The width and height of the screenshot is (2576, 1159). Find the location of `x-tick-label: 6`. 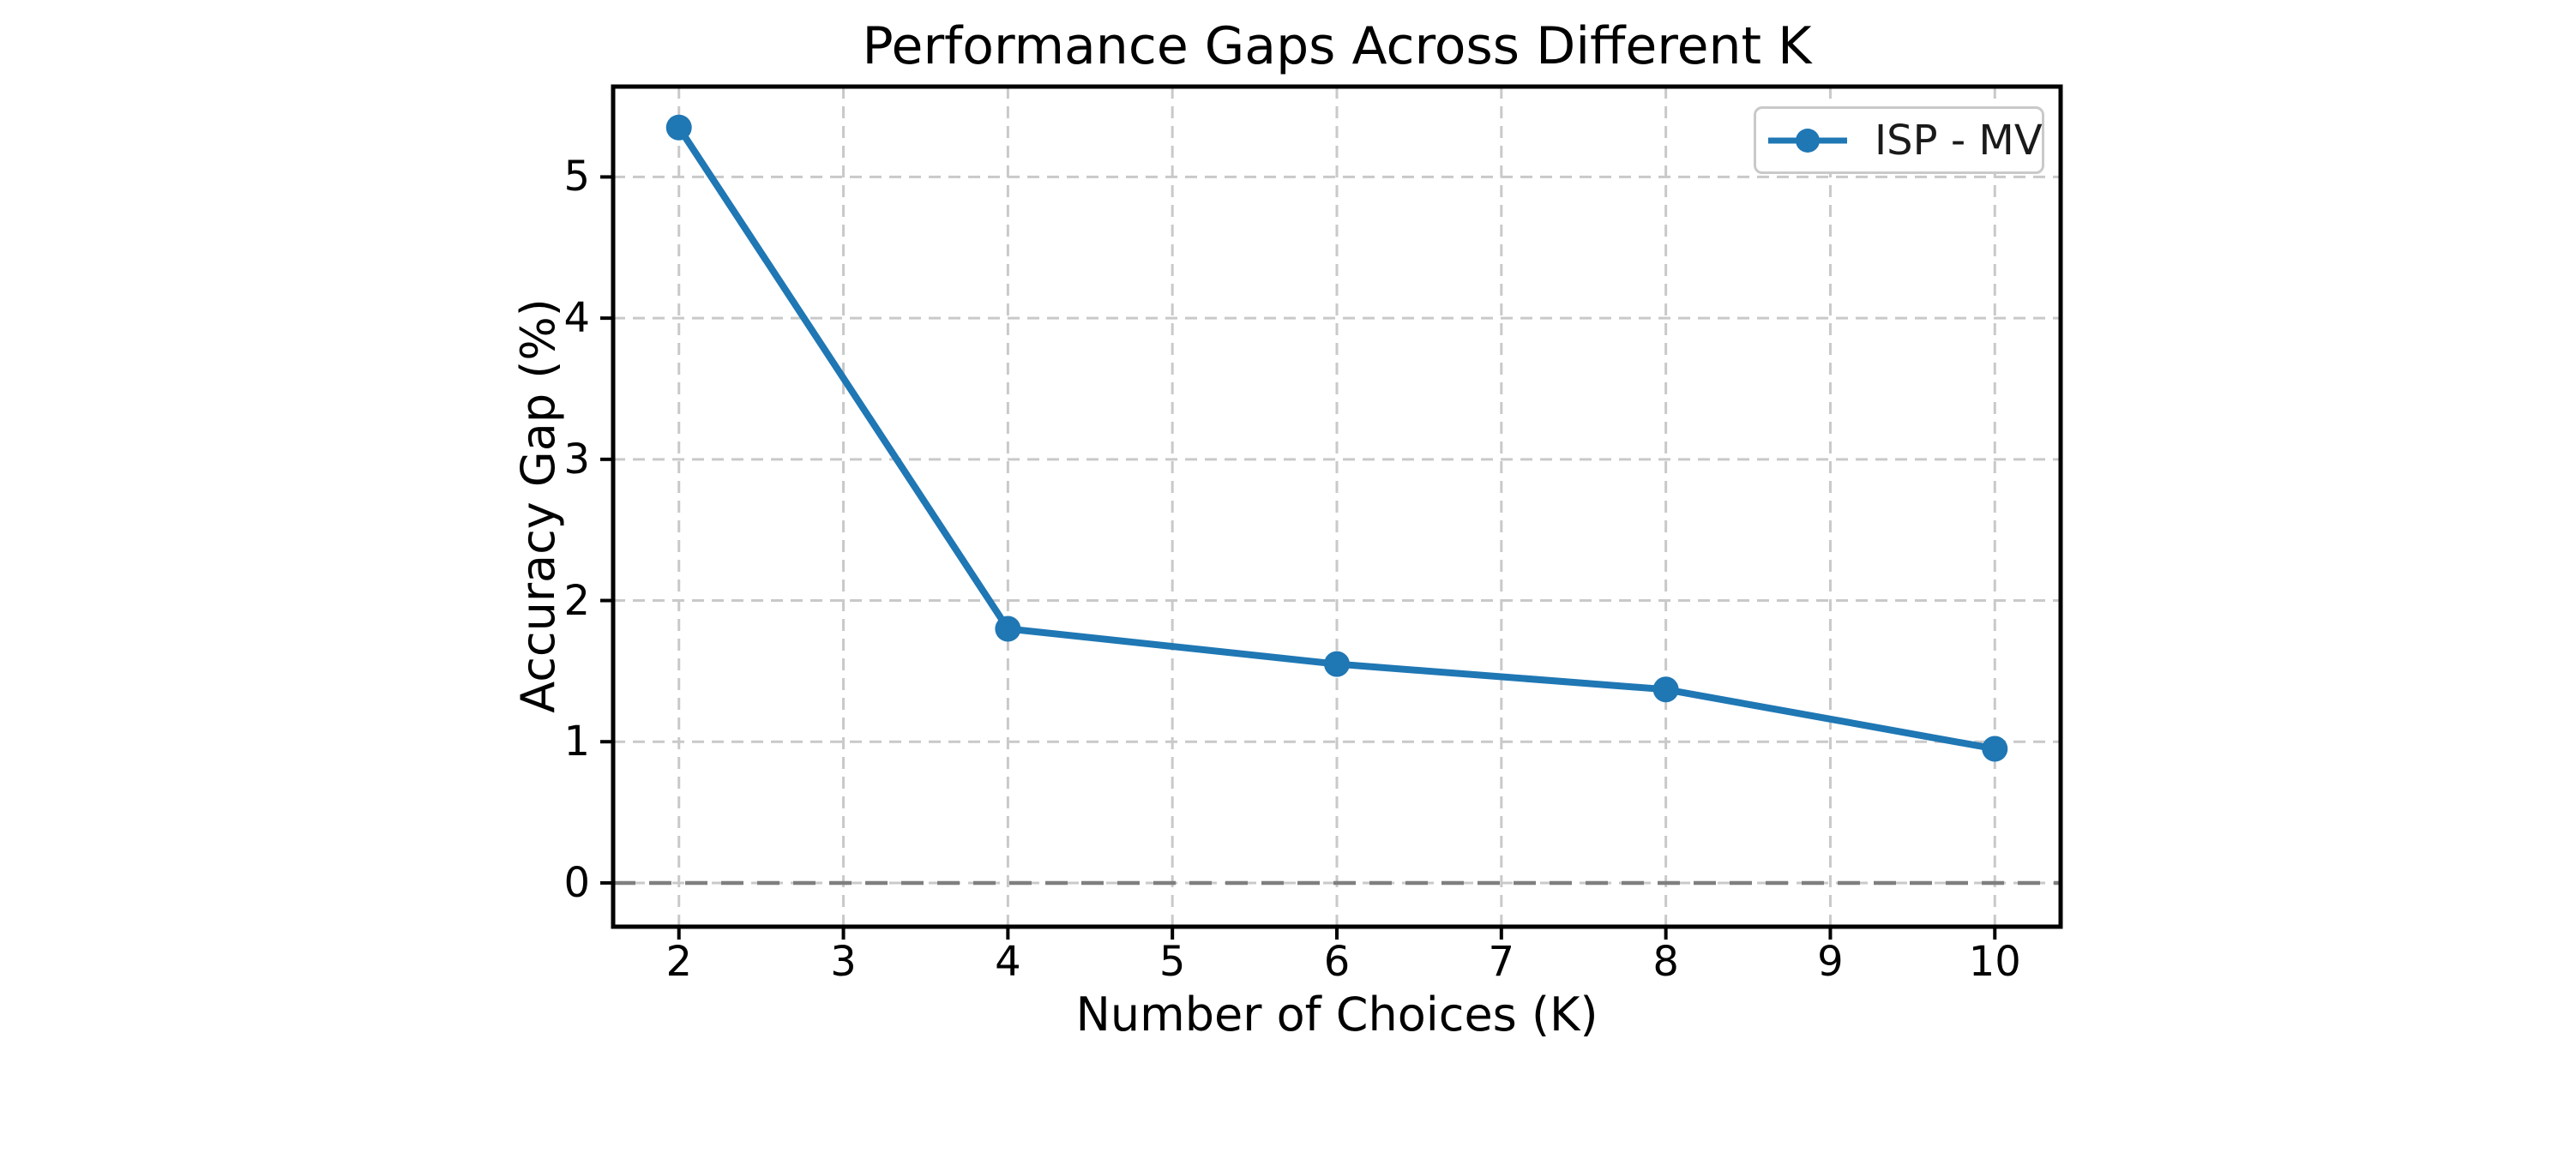

x-tick-label: 6 is located at coordinates (1337, 962).